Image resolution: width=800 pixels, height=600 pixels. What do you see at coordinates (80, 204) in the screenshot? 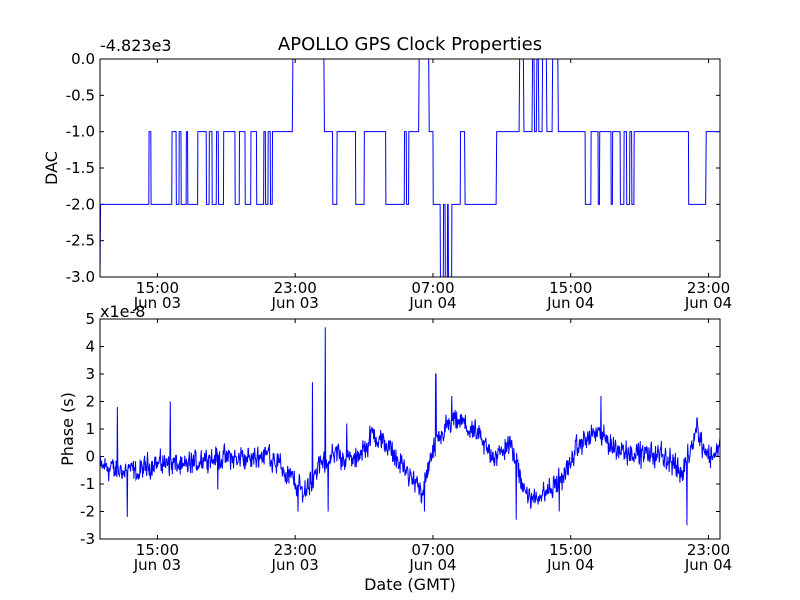
I see `dac-ytick-label: -2.0` at bounding box center [80, 204].